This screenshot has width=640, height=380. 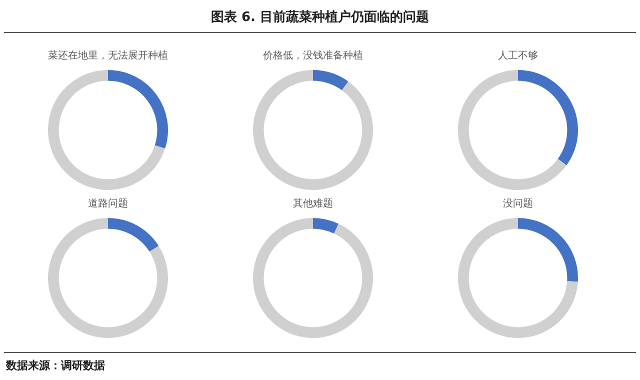 What do you see at coordinates (108, 204) in the screenshot?
I see `chart-title: 道路问题` at bounding box center [108, 204].